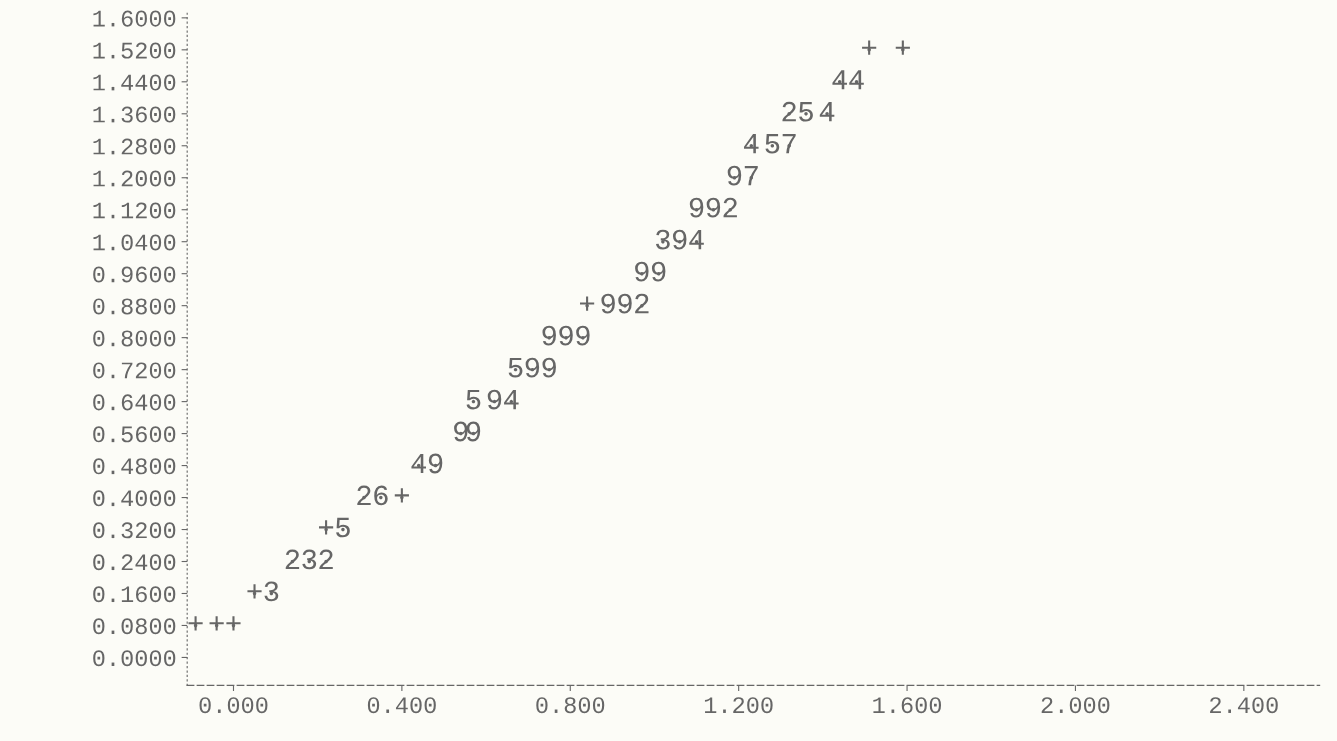 Image resolution: width=1337 pixels, height=741 pixels. What do you see at coordinates (134, 402) in the screenshot?
I see `y-tick-label: 0.6400` at bounding box center [134, 402].